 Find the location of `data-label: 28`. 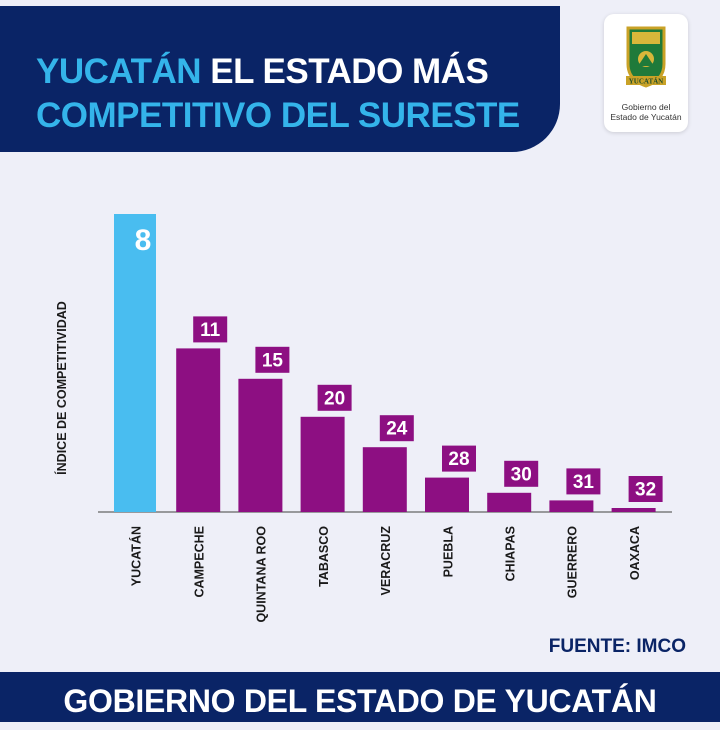

data-label: 28 is located at coordinates (458, 459).